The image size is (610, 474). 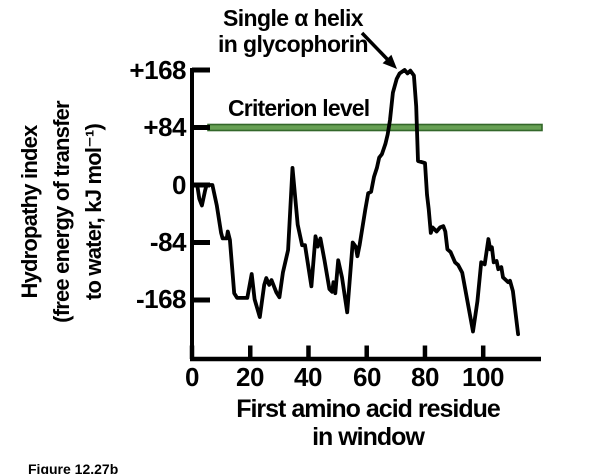 What do you see at coordinates (368, 409) in the screenshot?
I see `x-axis-title-line-1: First amino acid residue` at bounding box center [368, 409].